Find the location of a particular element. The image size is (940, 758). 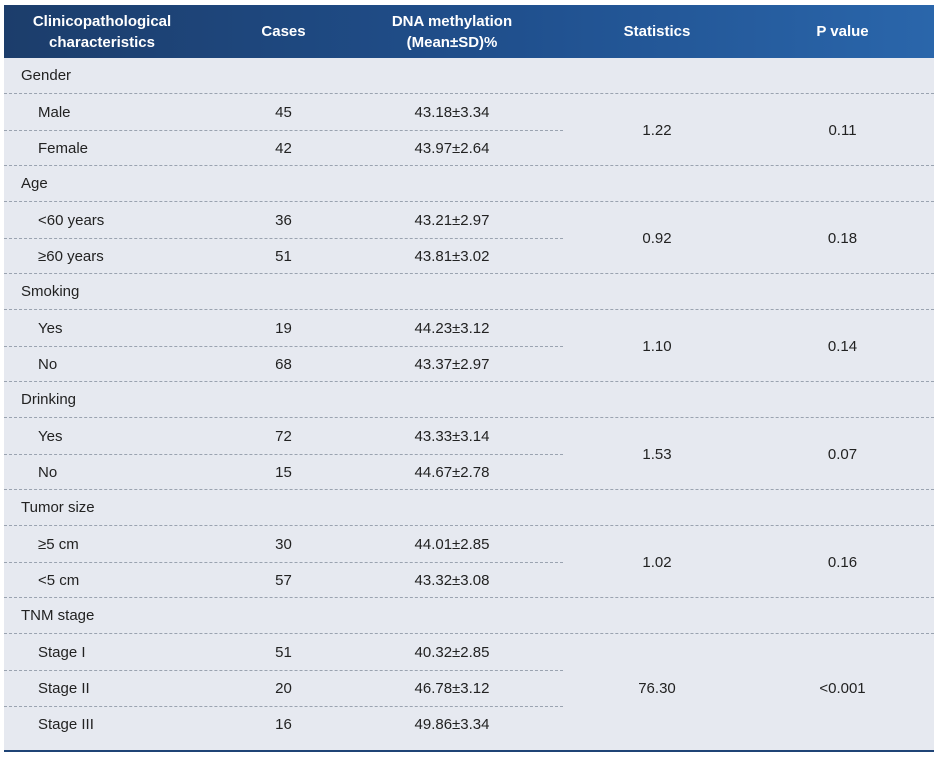

group-title: TNM stage is located at coordinates (469, 616).